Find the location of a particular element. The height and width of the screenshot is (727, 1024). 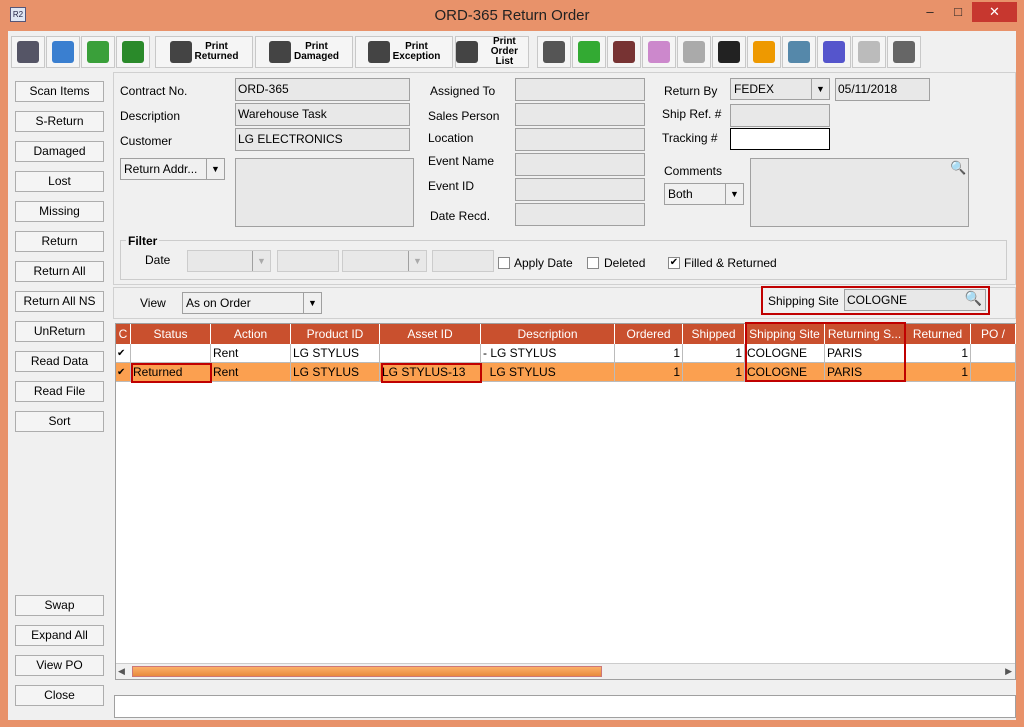

scanner-error-button is located at coordinates (624, 52).